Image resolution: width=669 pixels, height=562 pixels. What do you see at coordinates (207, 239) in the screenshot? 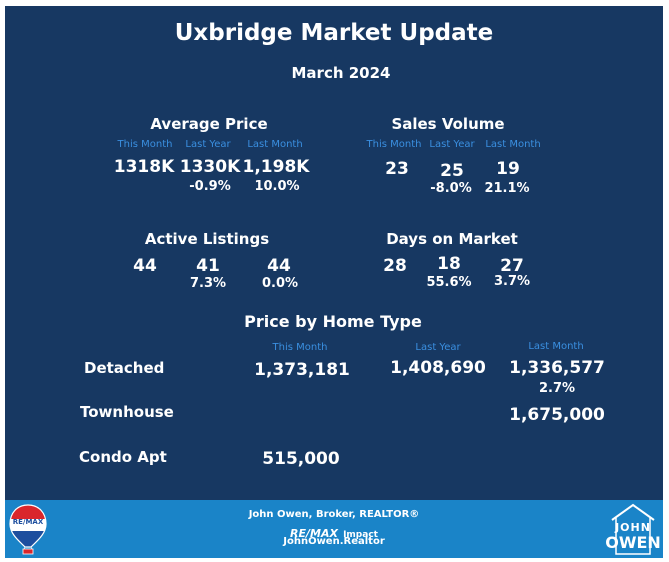
I see `active-listings-heading: Active Listings` at bounding box center [207, 239].